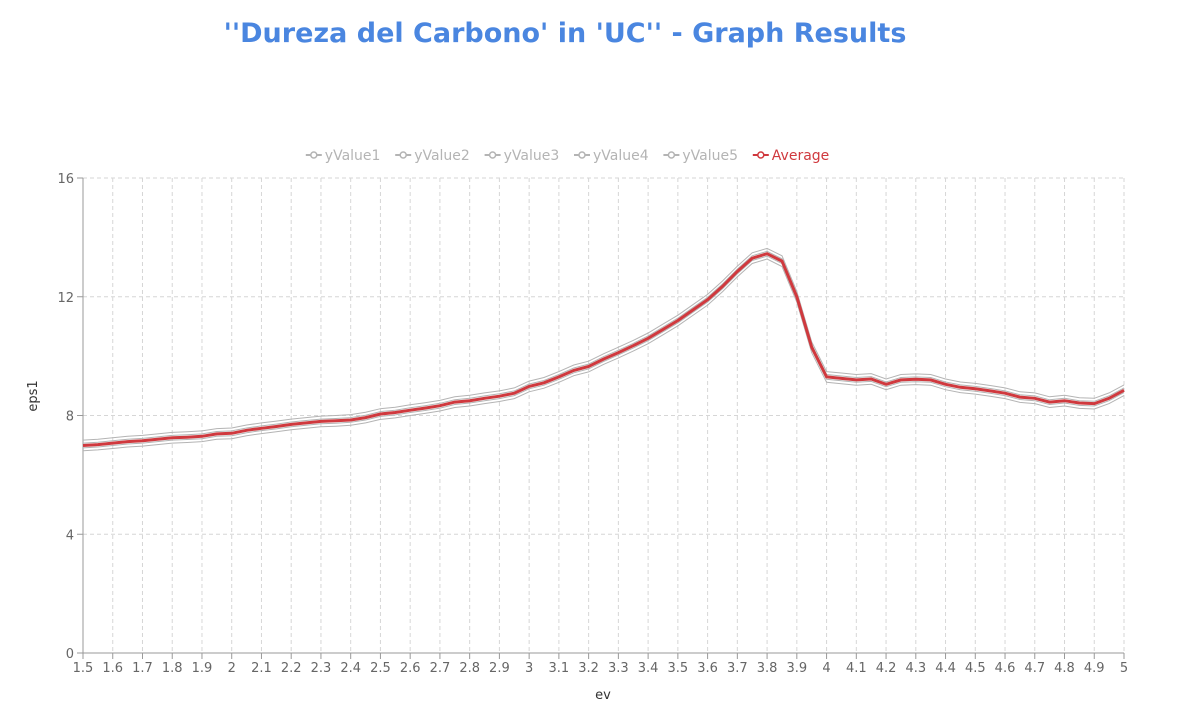 This screenshot has height=726, width=1185. Describe the element at coordinates (603, 695) in the screenshot. I see `x-axis-label: ev` at that location.